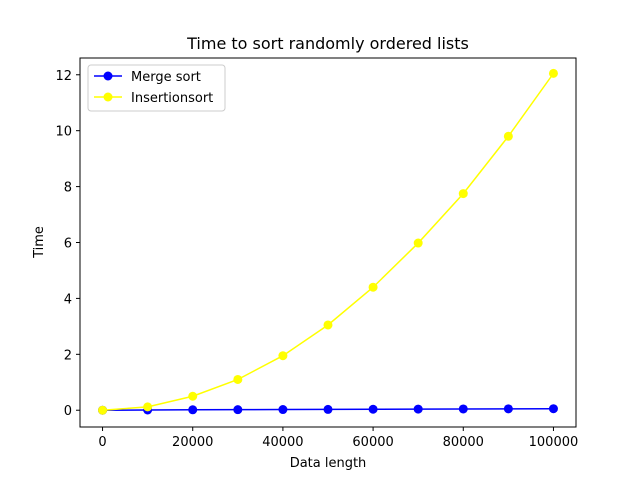  I want to click on x-tick-label: 60000, so click(372, 442).